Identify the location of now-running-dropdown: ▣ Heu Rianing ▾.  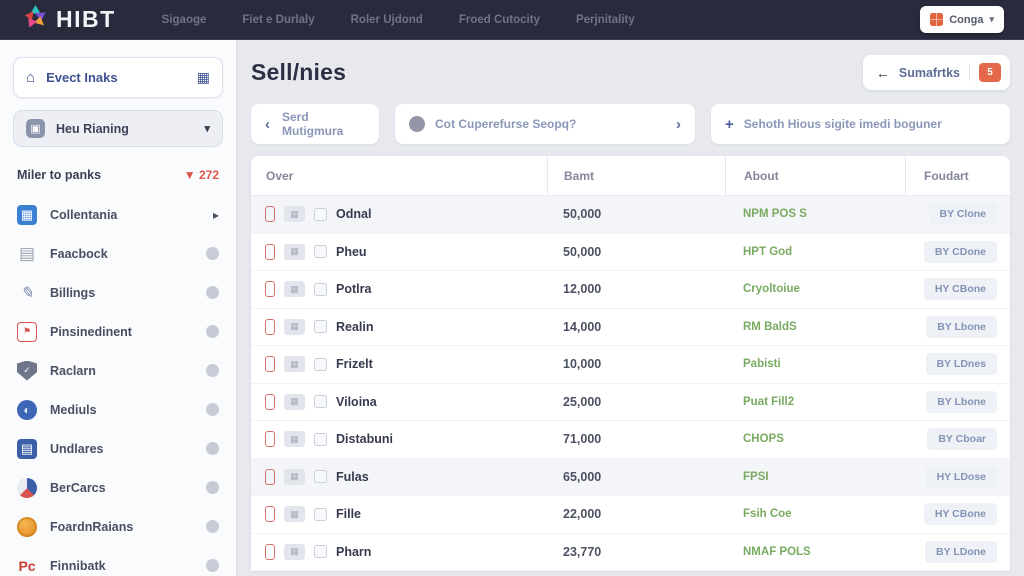
(118, 128).